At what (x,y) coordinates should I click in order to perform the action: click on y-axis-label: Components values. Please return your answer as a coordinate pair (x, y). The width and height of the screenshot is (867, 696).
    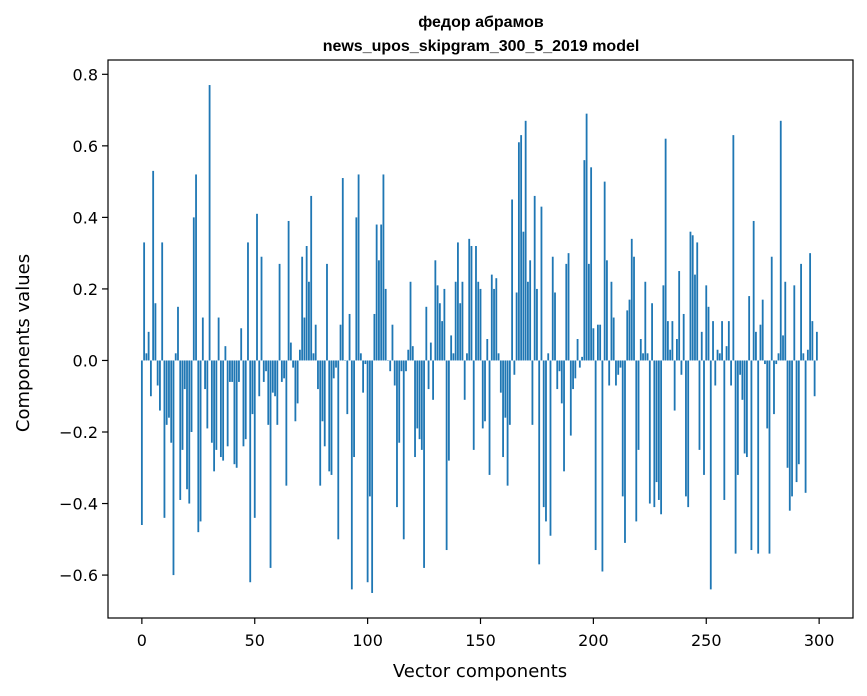
    Looking at the image, I should click on (23, 343).